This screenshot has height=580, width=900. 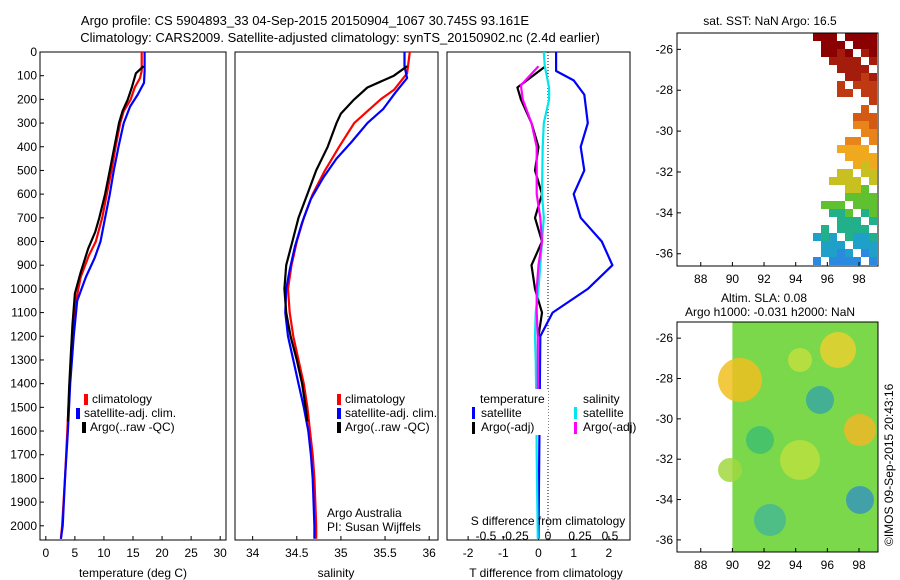 I want to click on top-tick-label: 0.5, so click(x=610, y=536).